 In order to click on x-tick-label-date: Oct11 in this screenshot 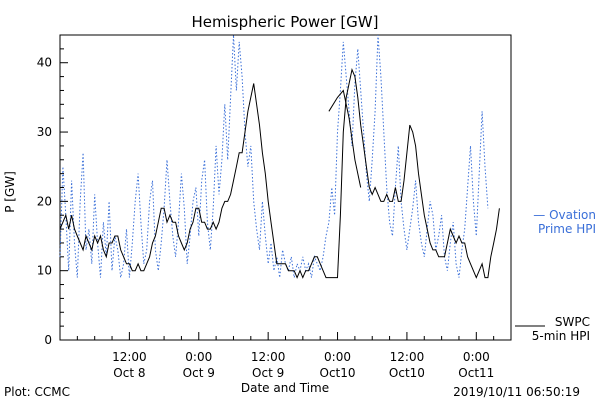, I will do `click(476, 373)`.